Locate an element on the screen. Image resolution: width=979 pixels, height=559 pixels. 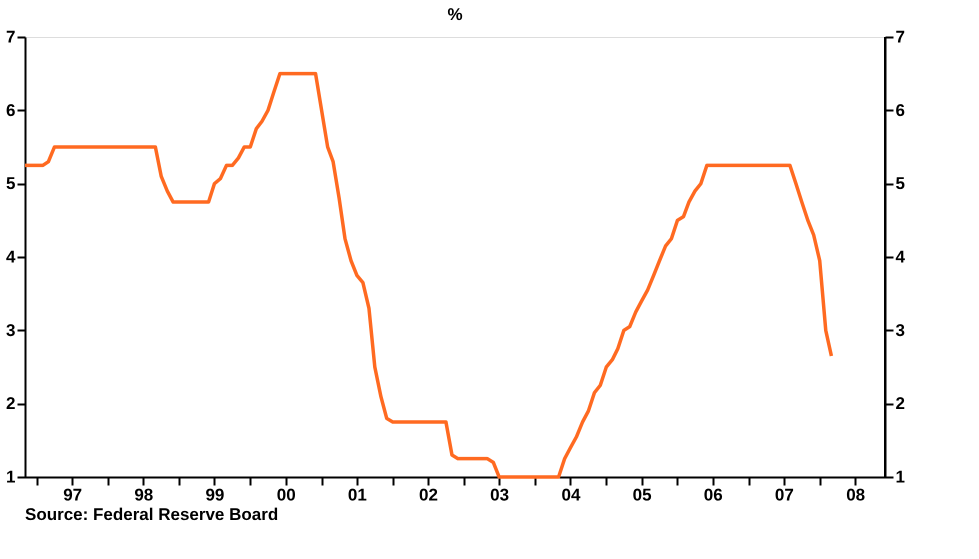
y-tick-label: 7 is located at coordinates (11, 37).